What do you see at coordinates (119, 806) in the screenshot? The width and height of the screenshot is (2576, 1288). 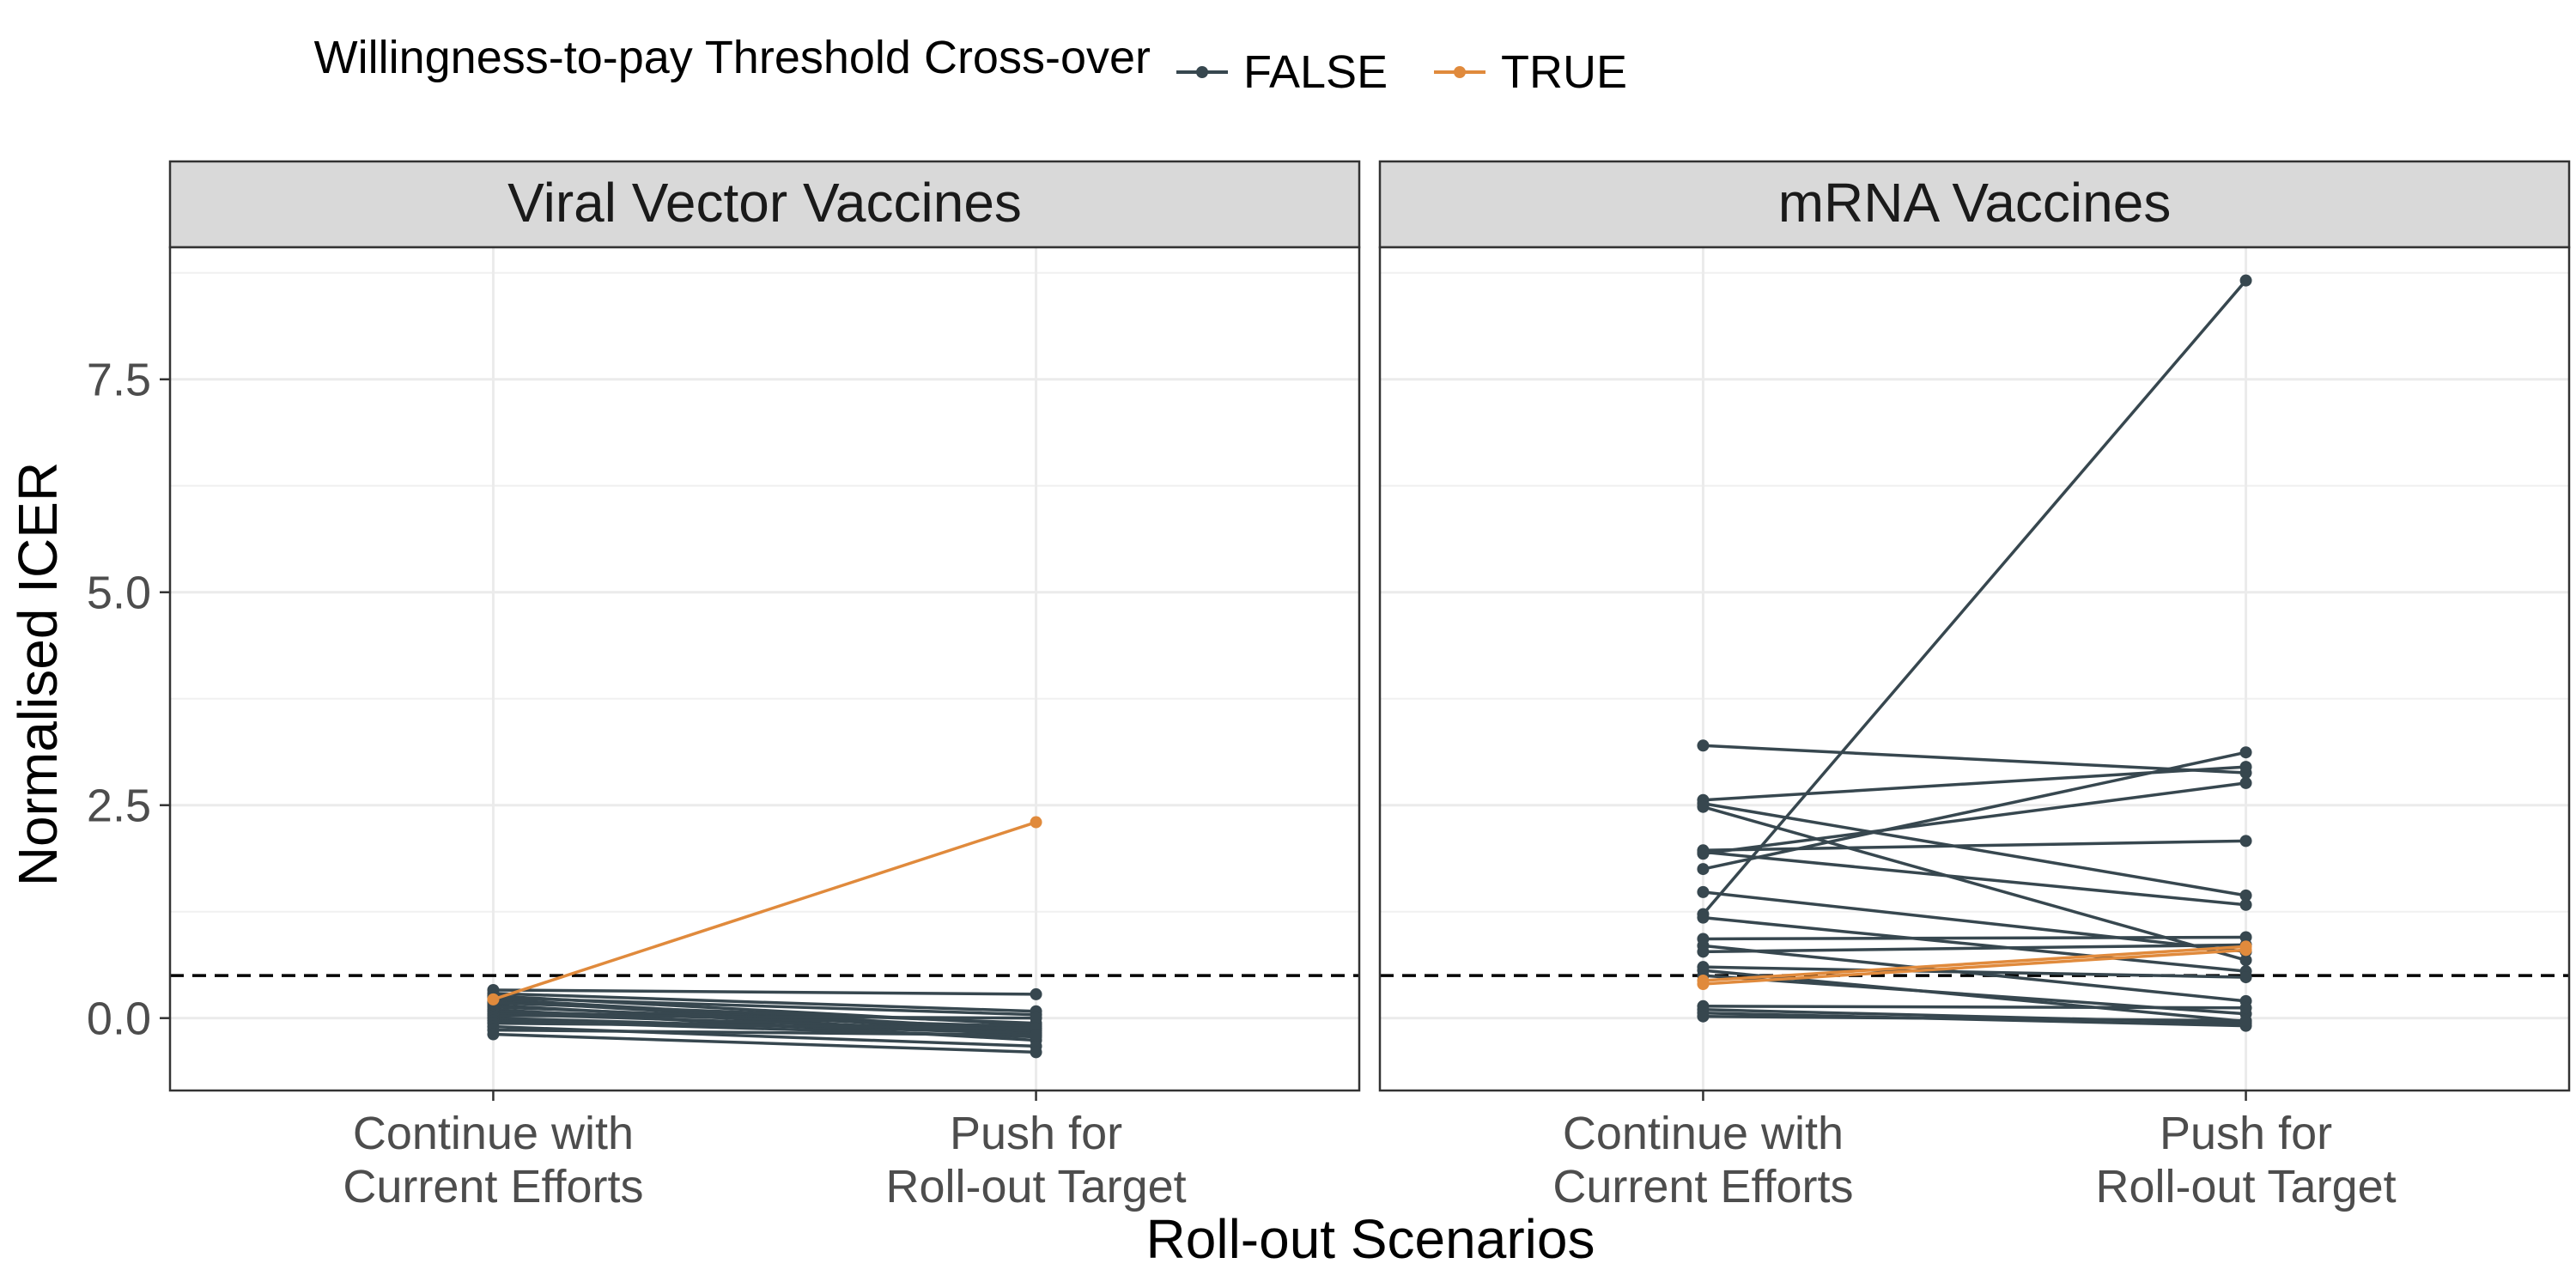 I see `y-tick-label: 2.5` at bounding box center [119, 806].